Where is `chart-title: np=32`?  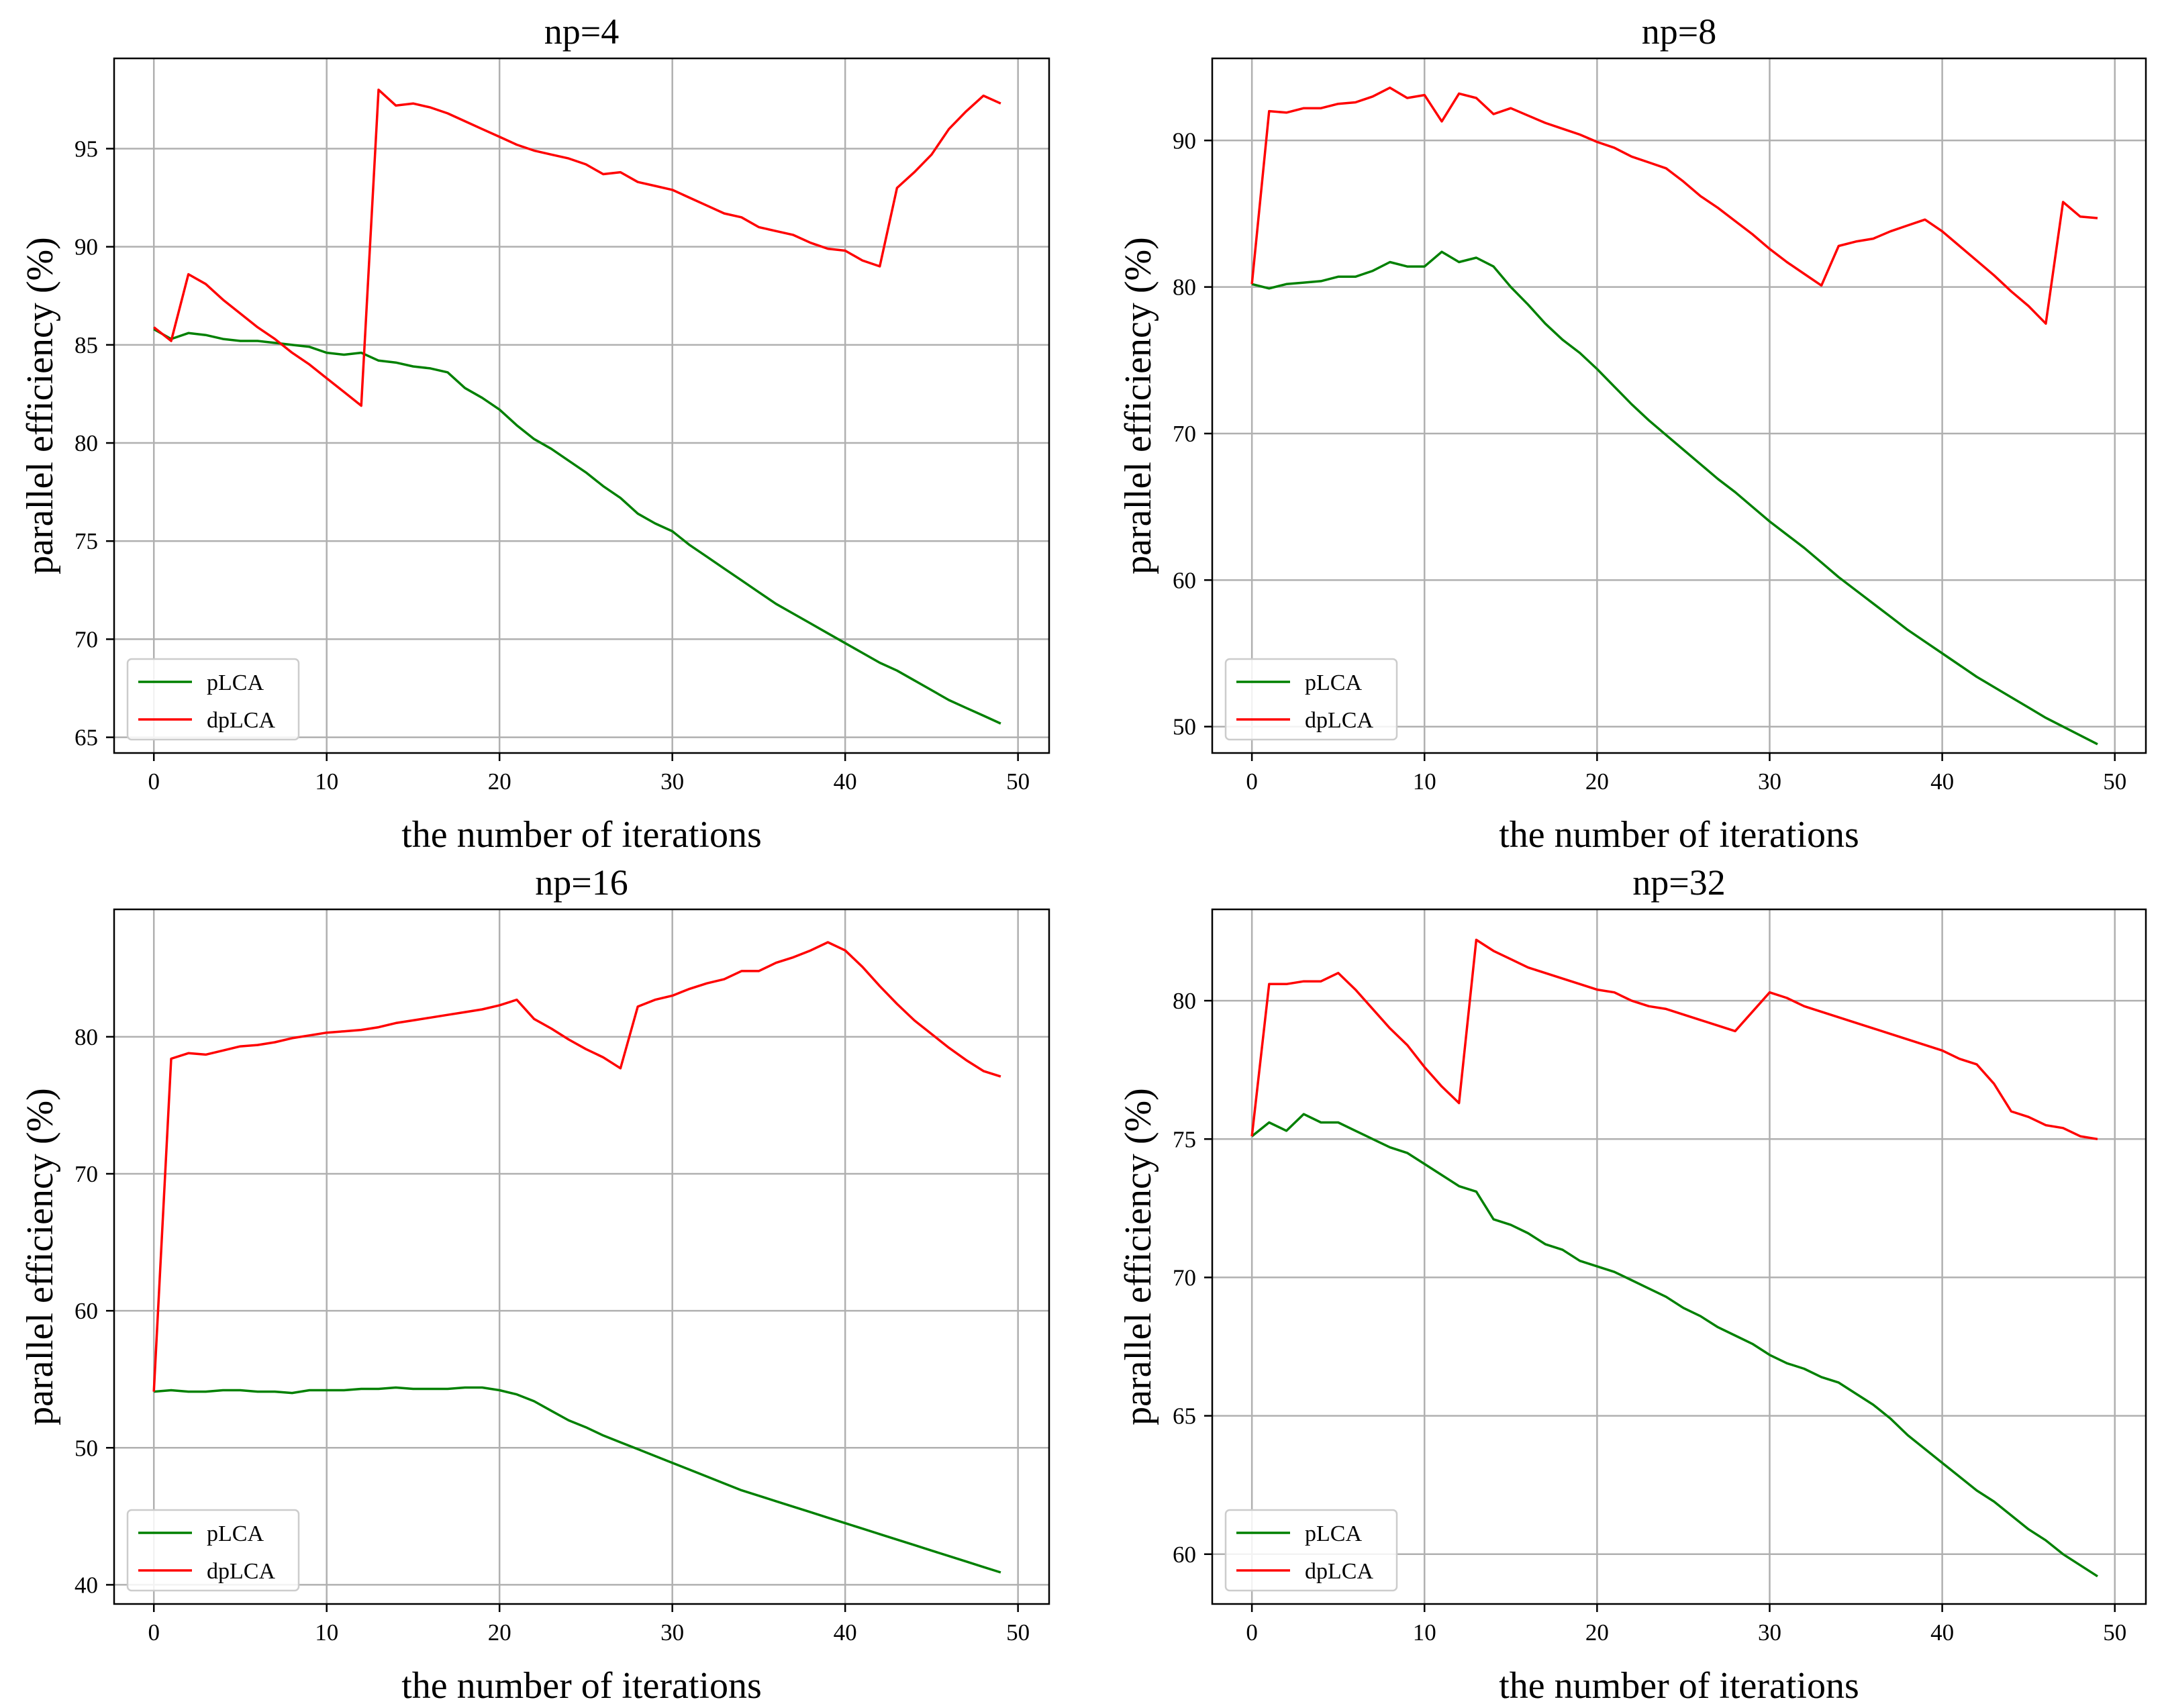
chart-title: np=32 is located at coordinates (1678, 882).